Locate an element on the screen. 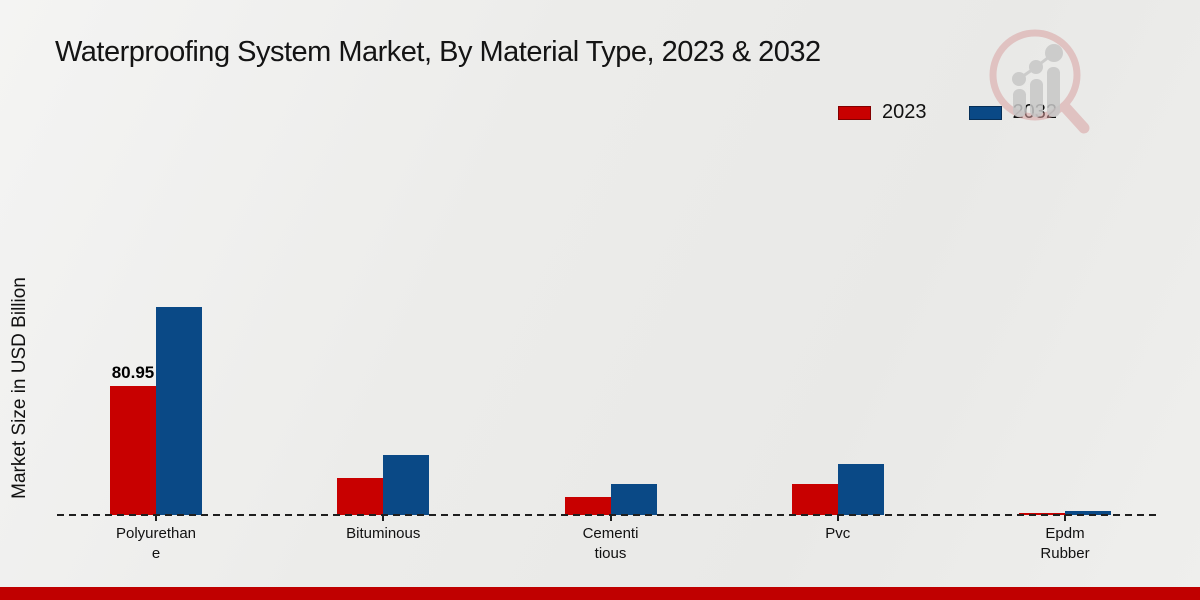 The width and height of the screenshot is (1200, 600). x-axis-tick-bituminous is located at coordinates (383, 518).